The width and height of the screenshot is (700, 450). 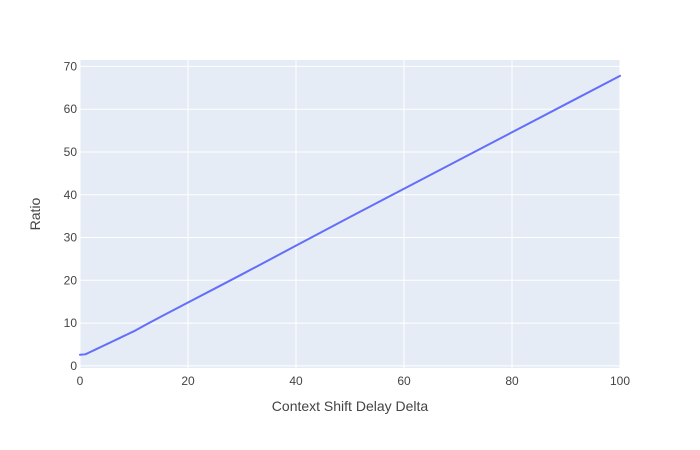 What do you see at coordinates (73, 366) in the screenshot?
I see `y-tick-label: 0` at bounding box center [73, 366].